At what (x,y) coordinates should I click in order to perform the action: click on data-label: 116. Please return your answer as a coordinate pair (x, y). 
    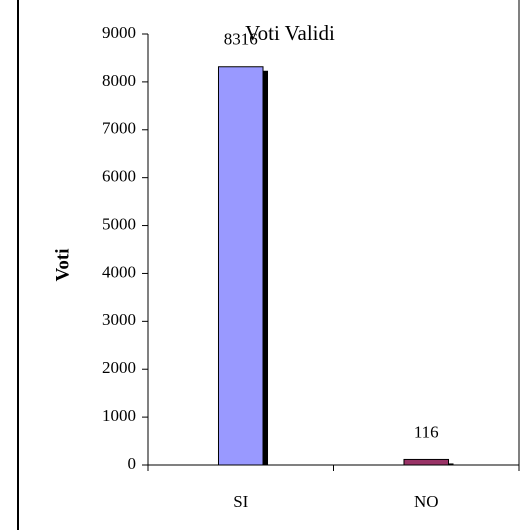
    Looking at the image, I should click on (426, 431).